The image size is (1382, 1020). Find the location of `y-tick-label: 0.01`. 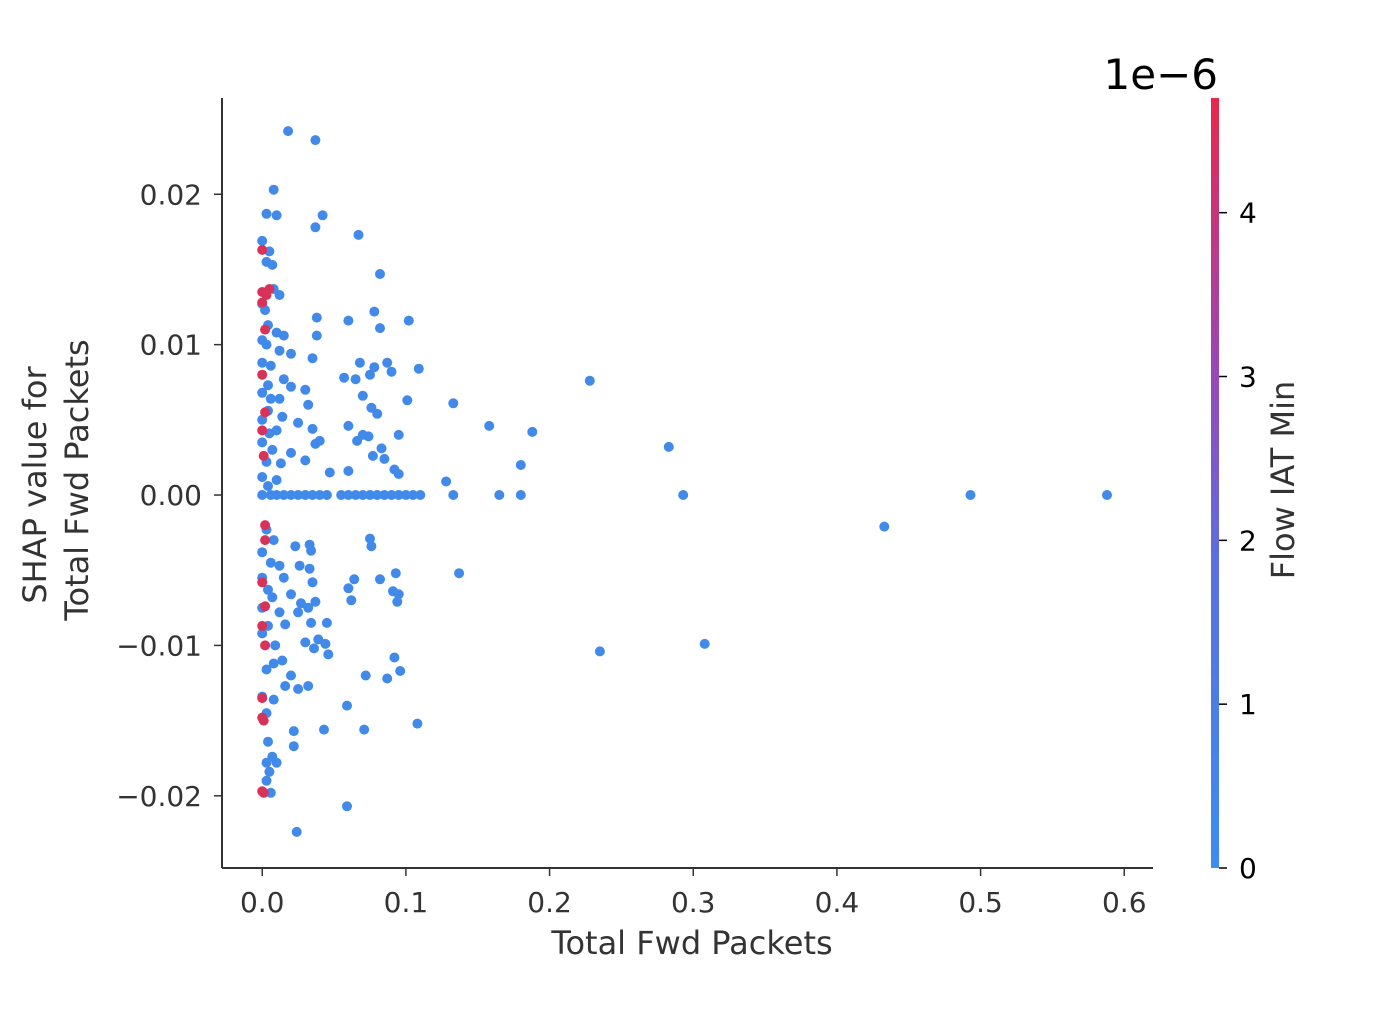

y-tick-label: 0.01 is located at coordinates (171, 345).